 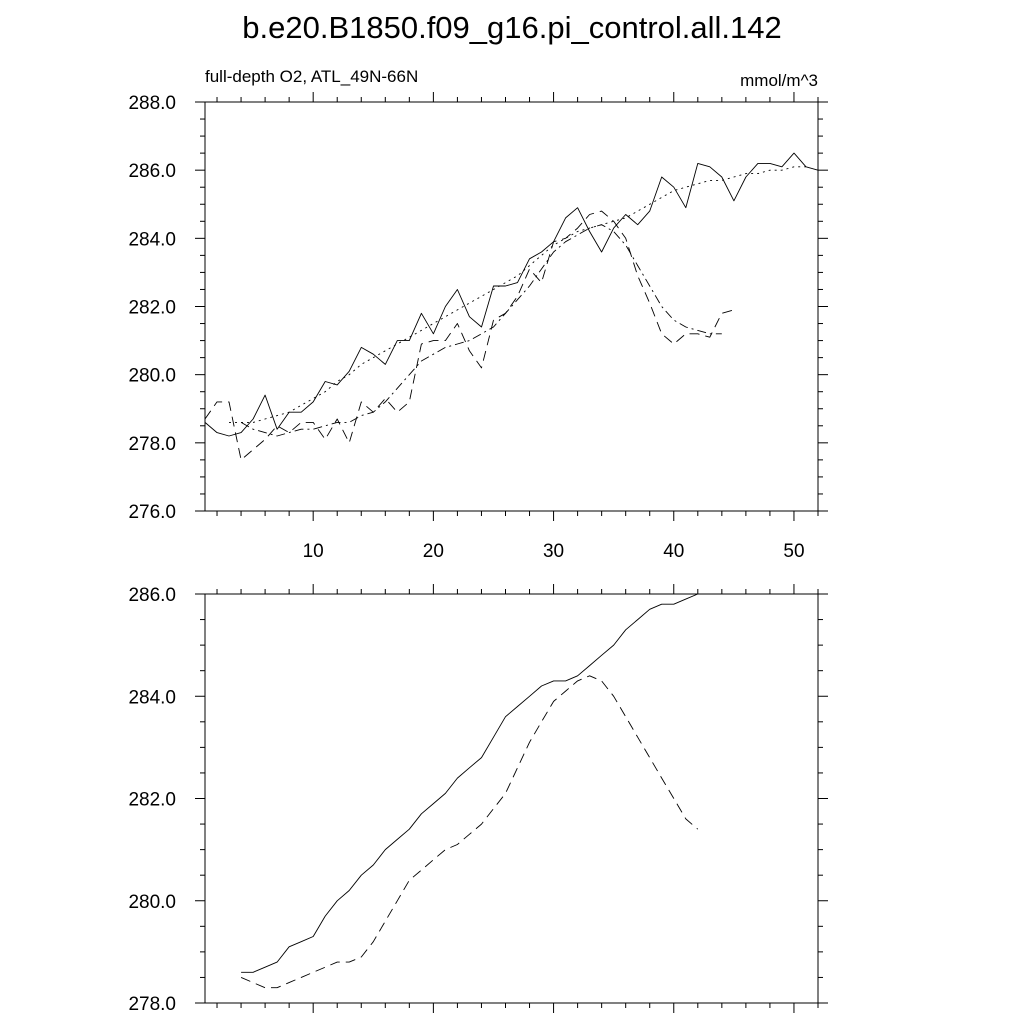 I want to click on series-line-dash-dot, so click(x=481, y=330).